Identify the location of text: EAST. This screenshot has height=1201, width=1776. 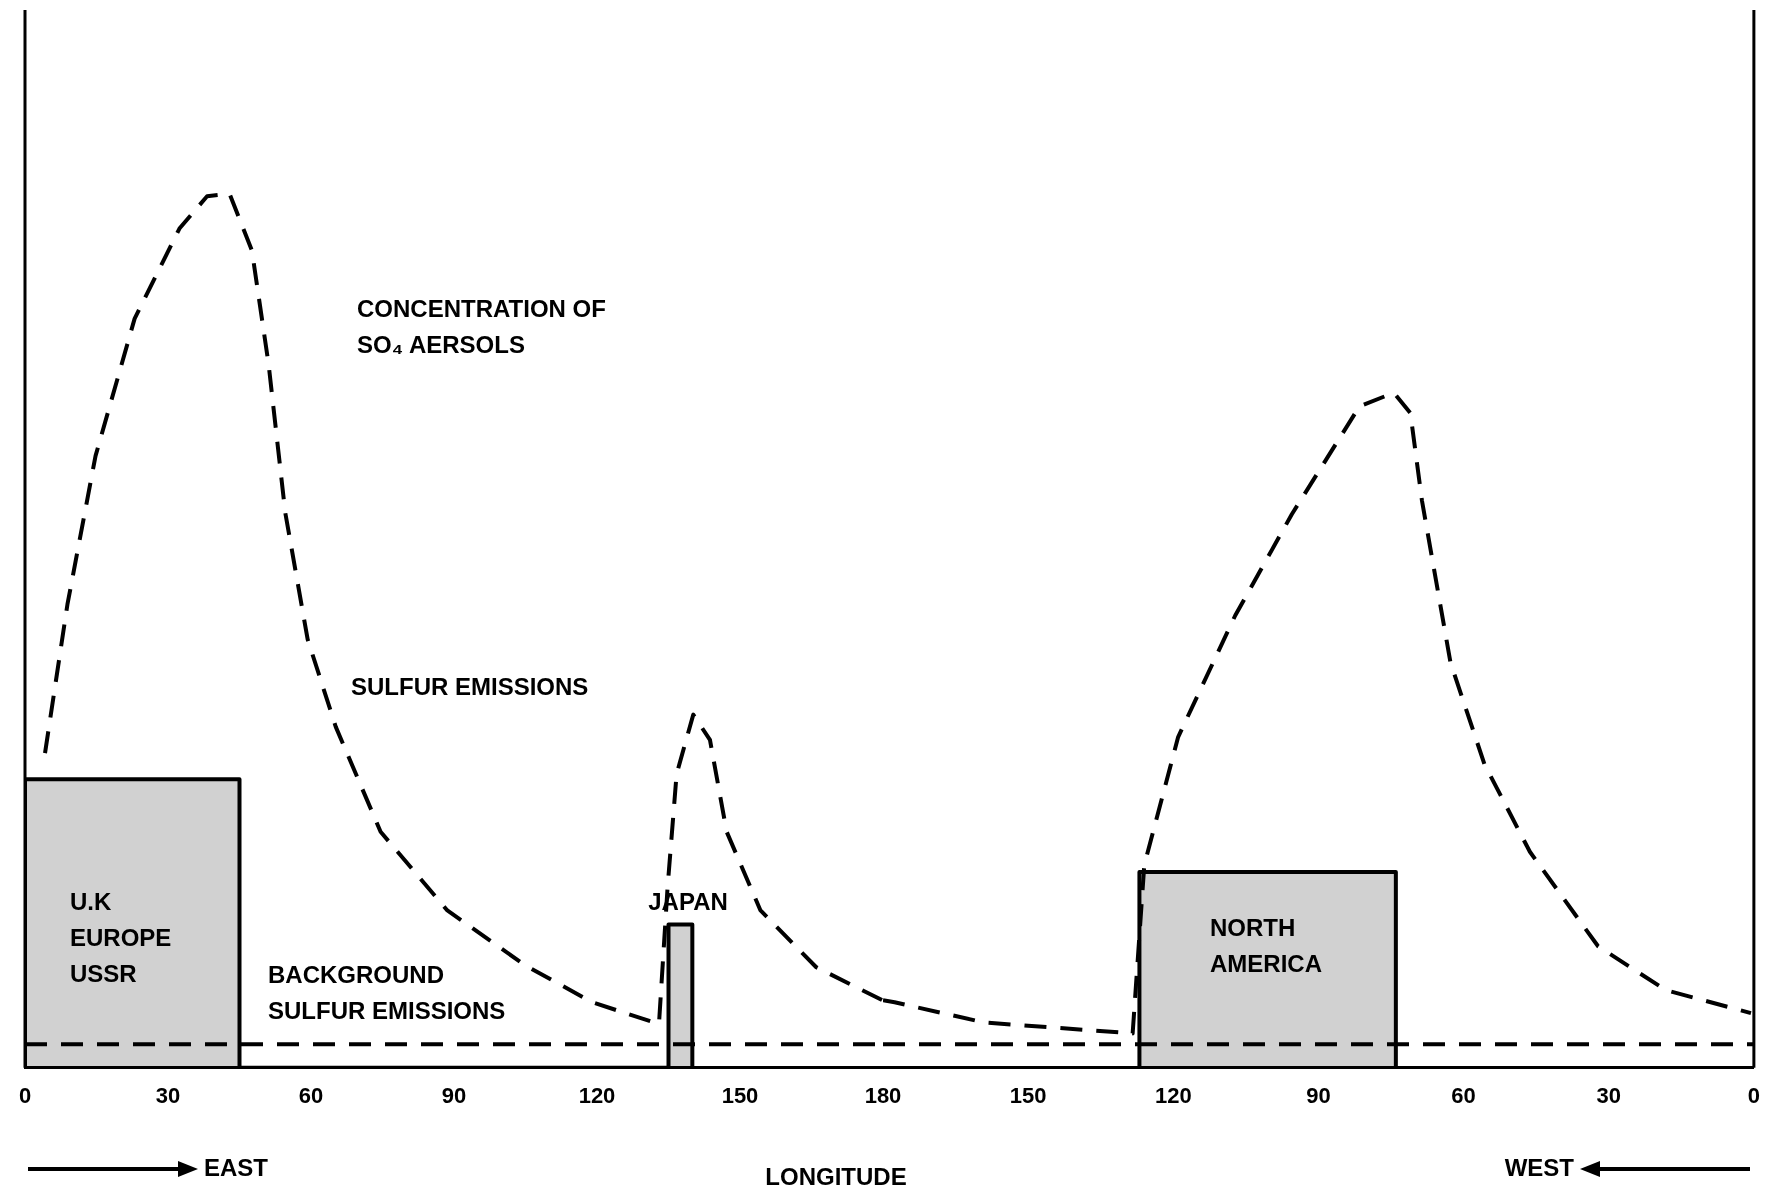
(236, 1168).